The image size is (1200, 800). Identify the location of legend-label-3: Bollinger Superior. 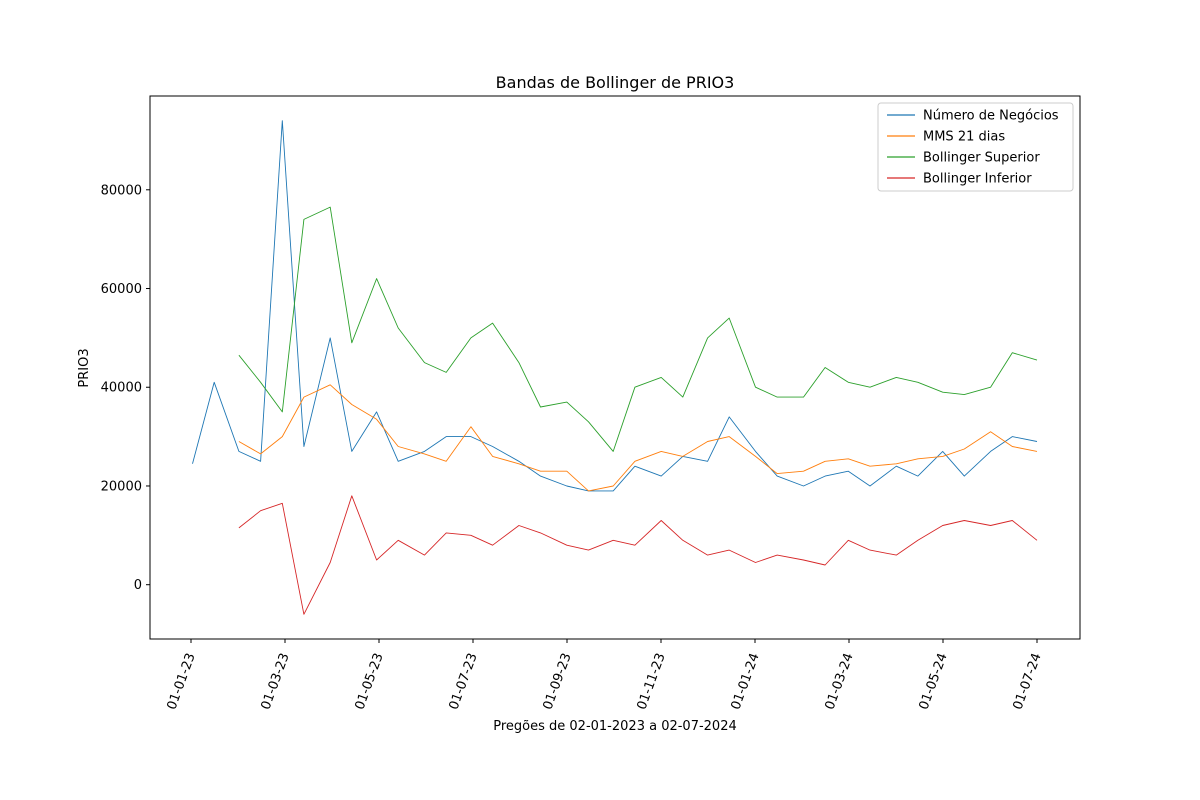
(981, 158).